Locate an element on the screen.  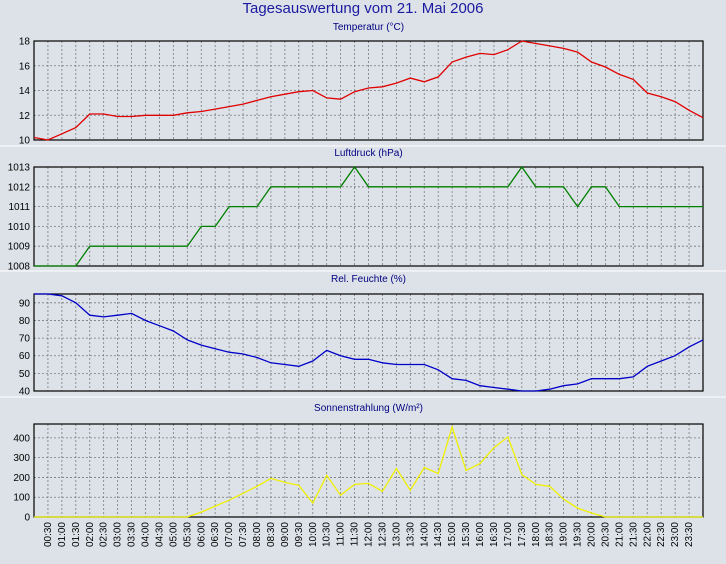
x-tick-label: 15:00 is located at coordinates (452, 534).